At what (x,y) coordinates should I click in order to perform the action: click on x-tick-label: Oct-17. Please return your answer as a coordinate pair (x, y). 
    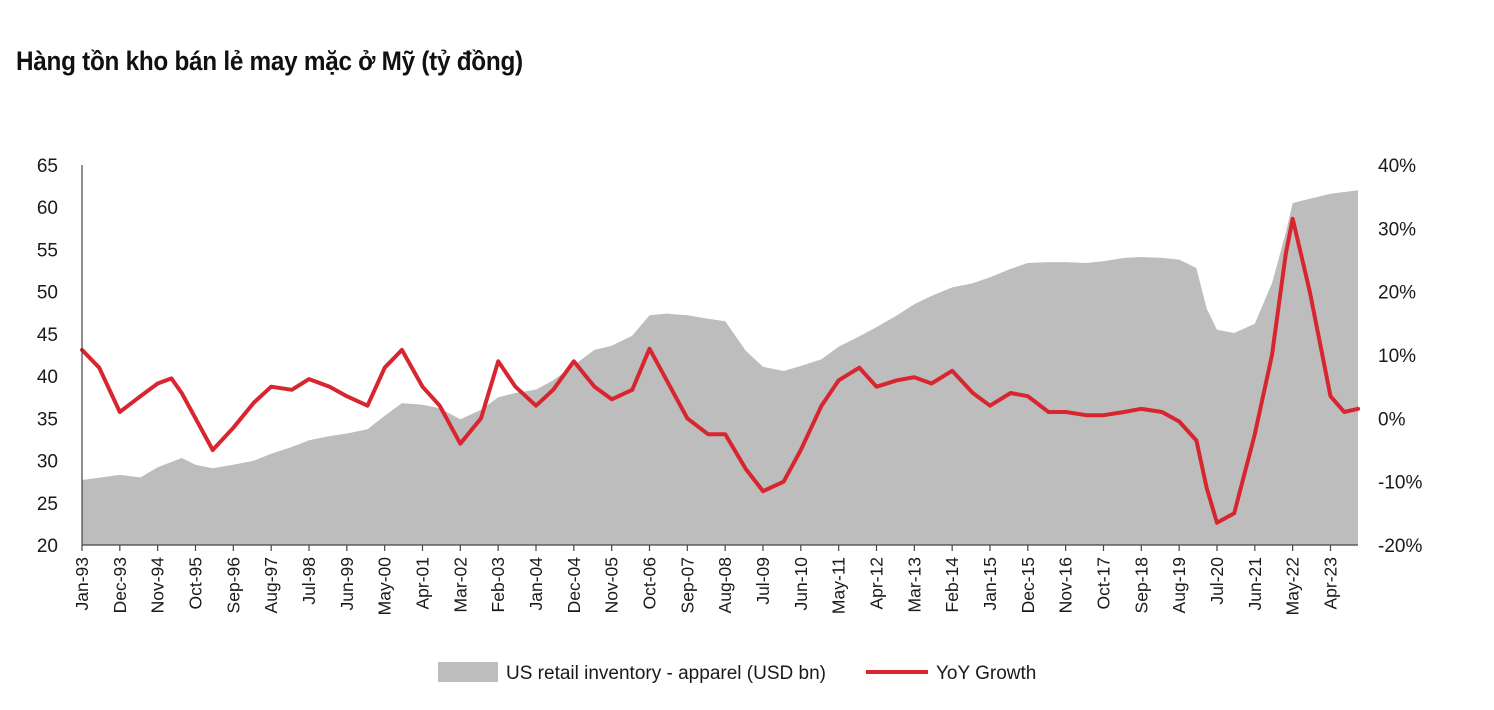
    Looking at the image, I should click on (1103, 583).